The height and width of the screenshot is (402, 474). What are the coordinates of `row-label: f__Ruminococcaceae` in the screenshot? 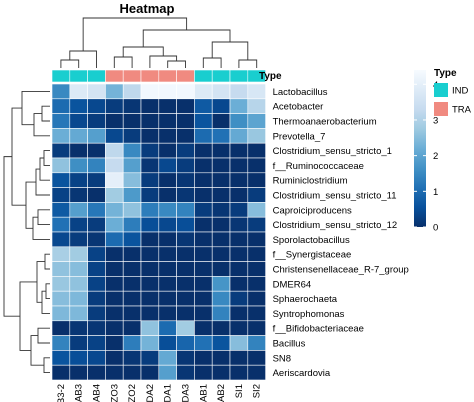 It's located at (318, 166).